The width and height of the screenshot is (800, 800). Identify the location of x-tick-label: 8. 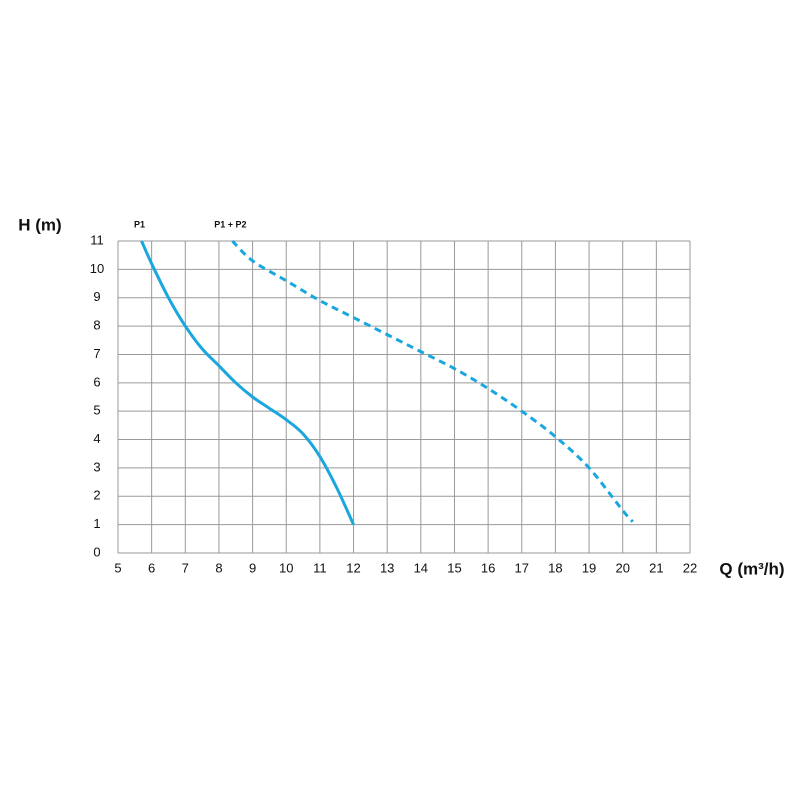
(218, 567).